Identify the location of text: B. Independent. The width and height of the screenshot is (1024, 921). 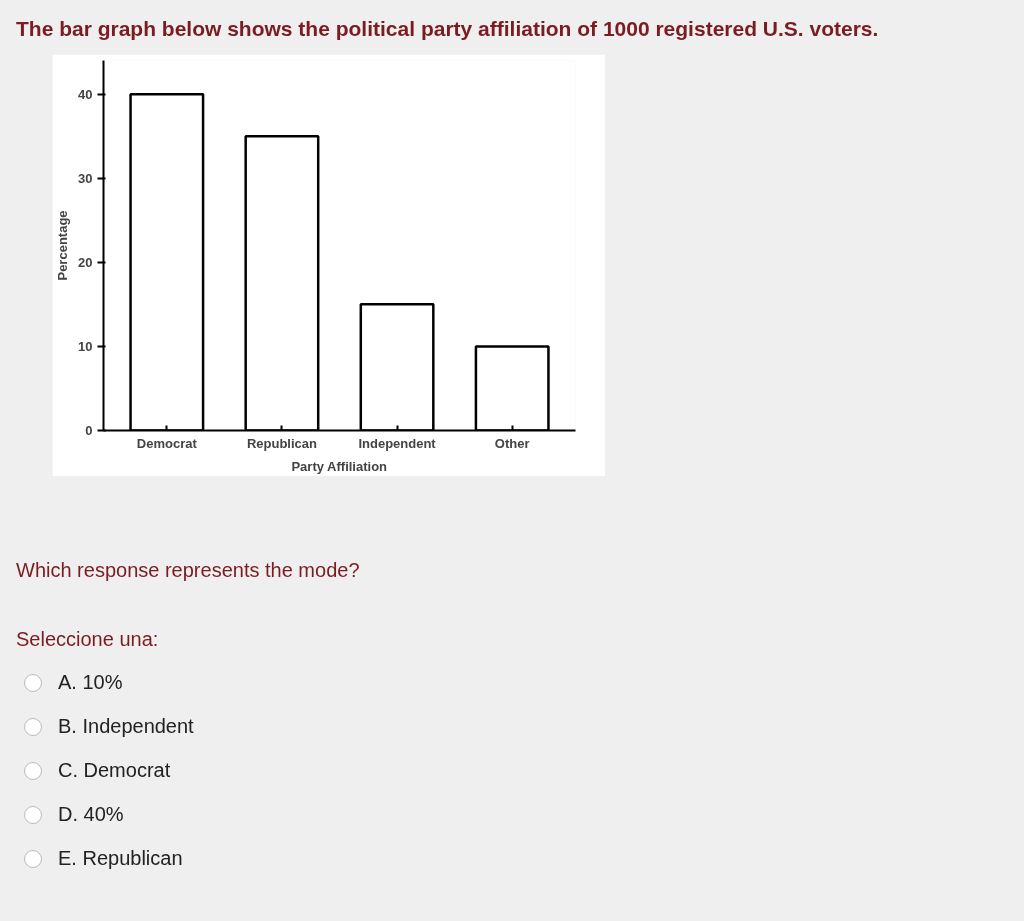
(126, 726).